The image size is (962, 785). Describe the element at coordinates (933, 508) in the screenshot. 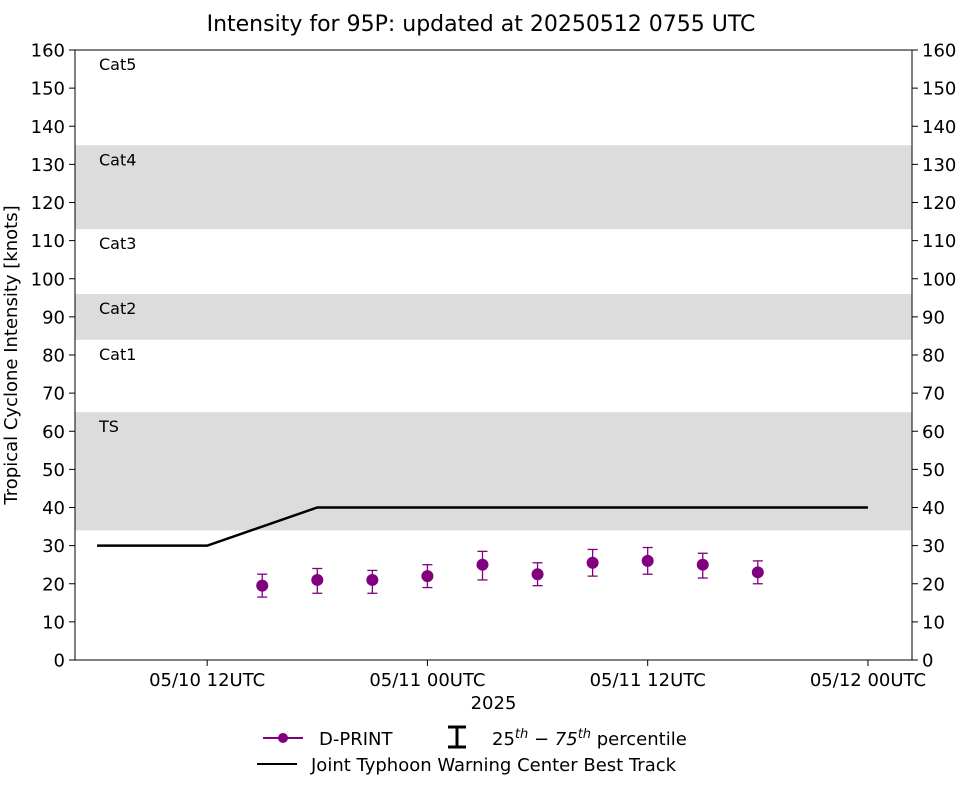

I see `y-tick-label-right: 40` at that location.